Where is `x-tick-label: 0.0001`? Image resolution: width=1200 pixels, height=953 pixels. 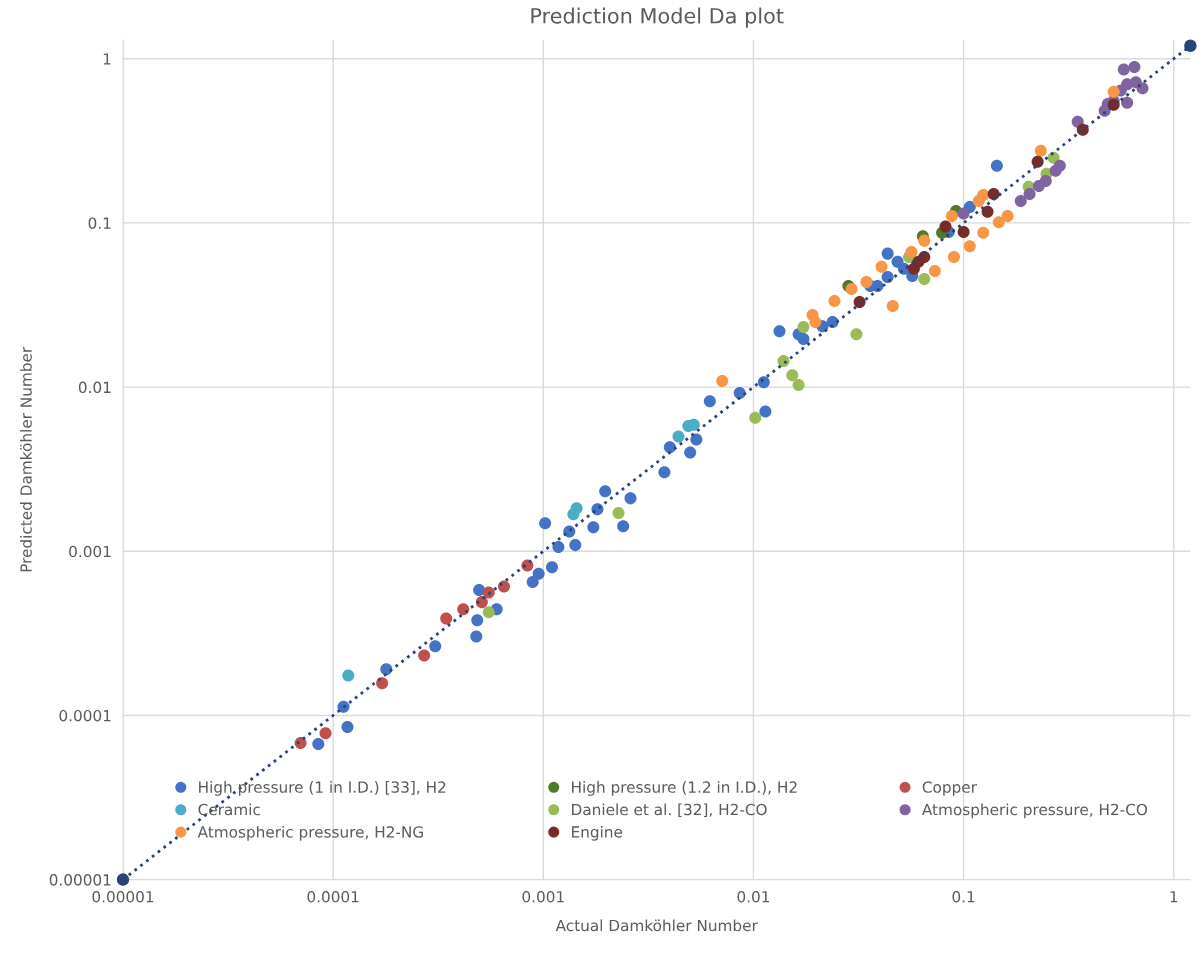
x-tick-label: 0.0001 is located at coordinates (333, 897).